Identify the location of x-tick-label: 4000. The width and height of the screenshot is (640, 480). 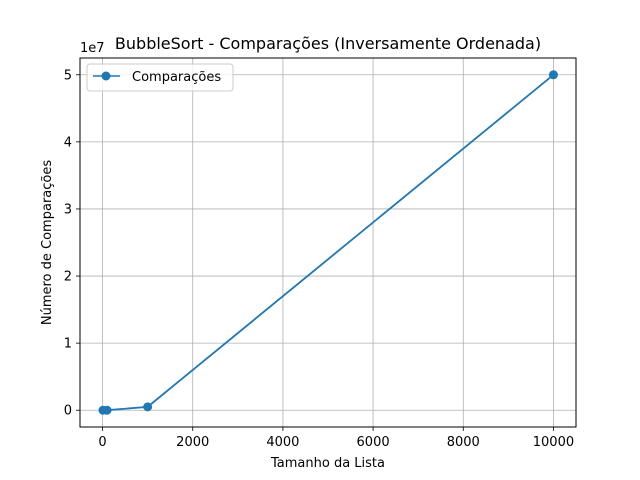
(282, 442).